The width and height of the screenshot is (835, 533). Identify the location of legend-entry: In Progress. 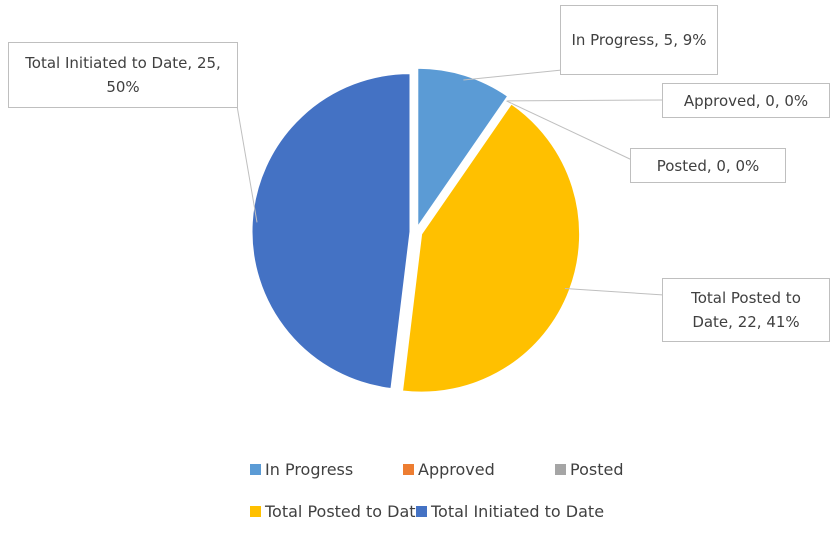
(301, 469).